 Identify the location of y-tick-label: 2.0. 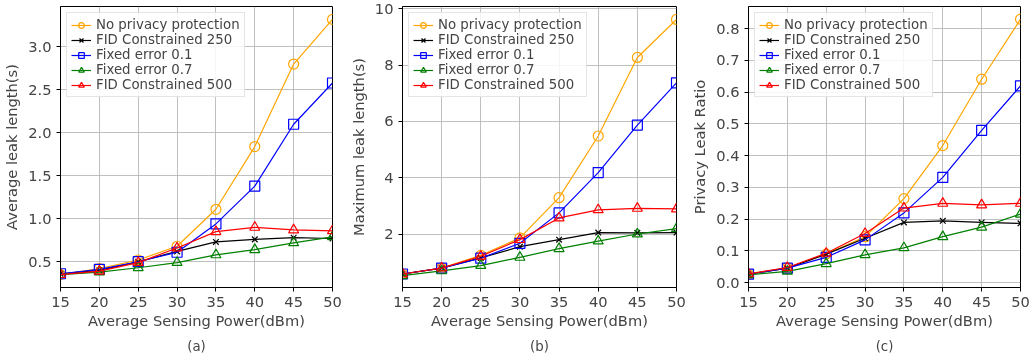
(40, 132).